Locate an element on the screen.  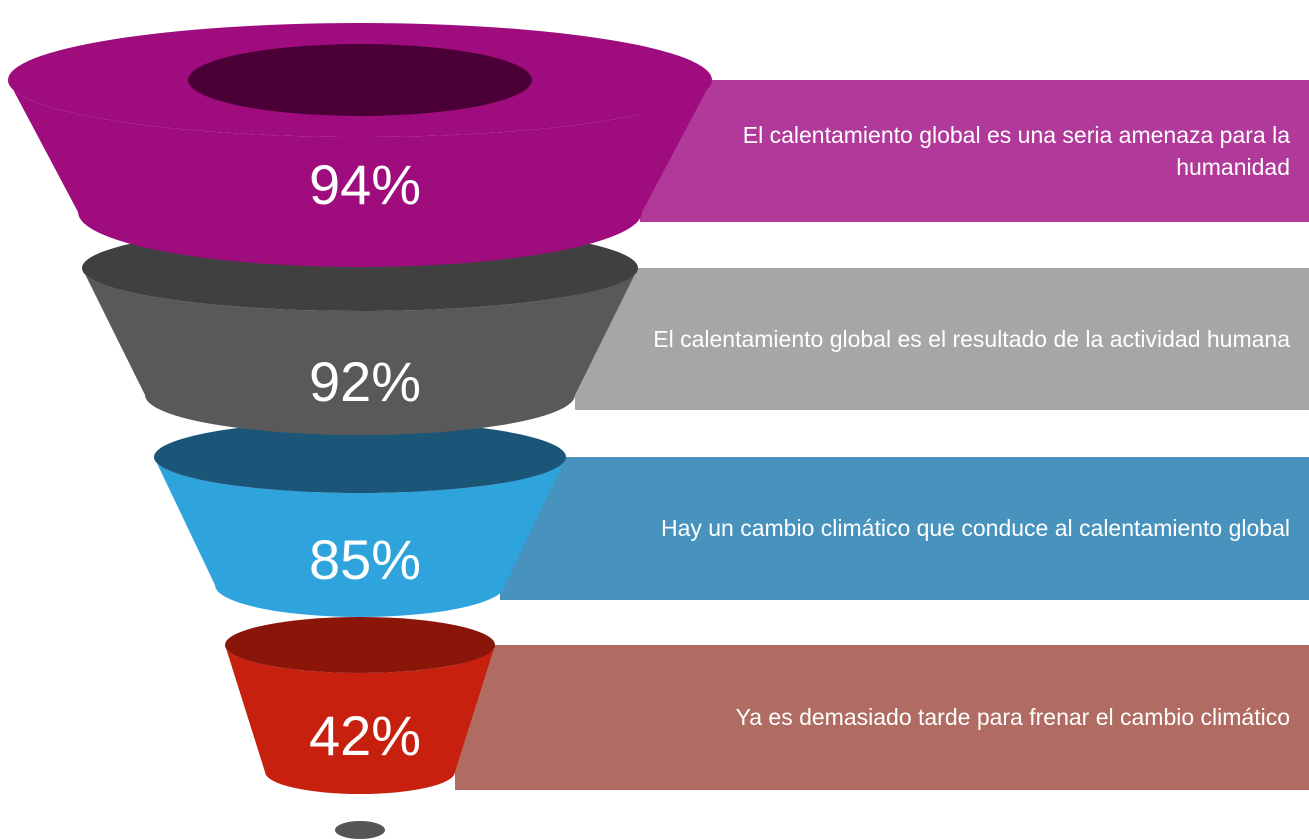
value-label: 42% is located at coordinates (365, 735).